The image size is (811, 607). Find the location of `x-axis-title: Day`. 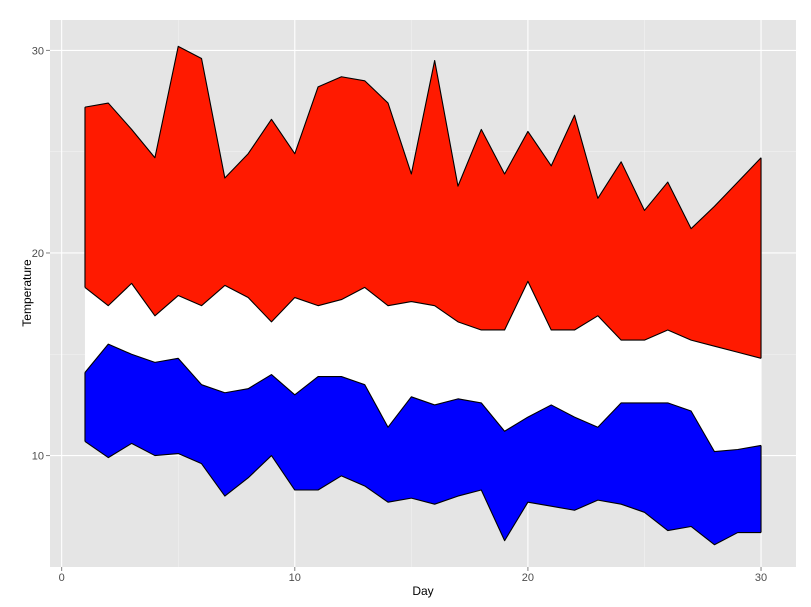

x-axis-title: Day is located at coordinates (422, 591).